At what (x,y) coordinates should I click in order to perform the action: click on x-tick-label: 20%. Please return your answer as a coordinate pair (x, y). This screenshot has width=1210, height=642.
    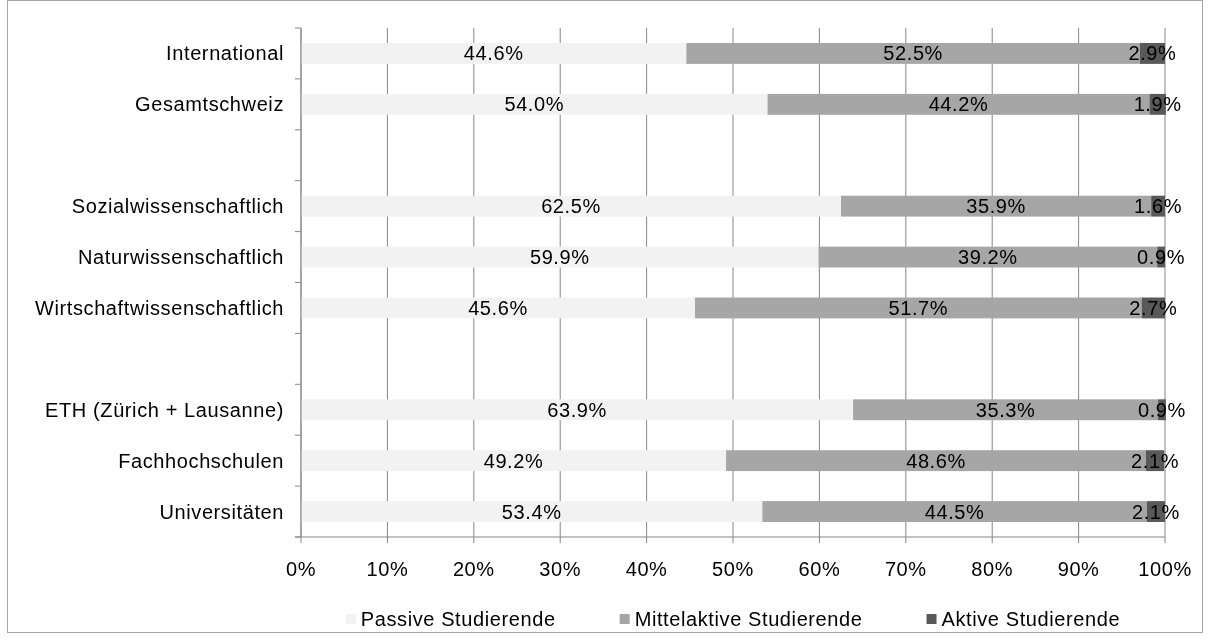
    Looking at the image, I should click on (473, 569).